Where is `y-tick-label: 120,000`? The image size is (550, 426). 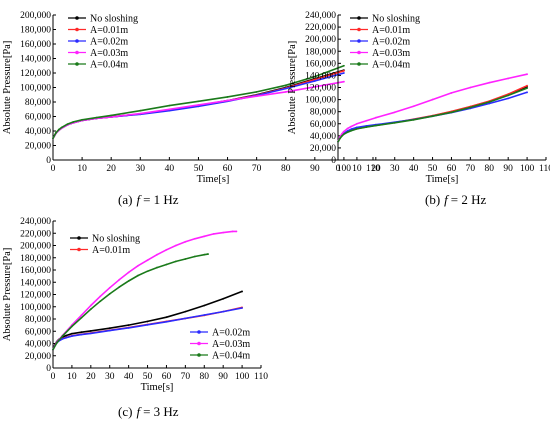 y-tick-label: 120,000 is located at coordinates (320, 89).